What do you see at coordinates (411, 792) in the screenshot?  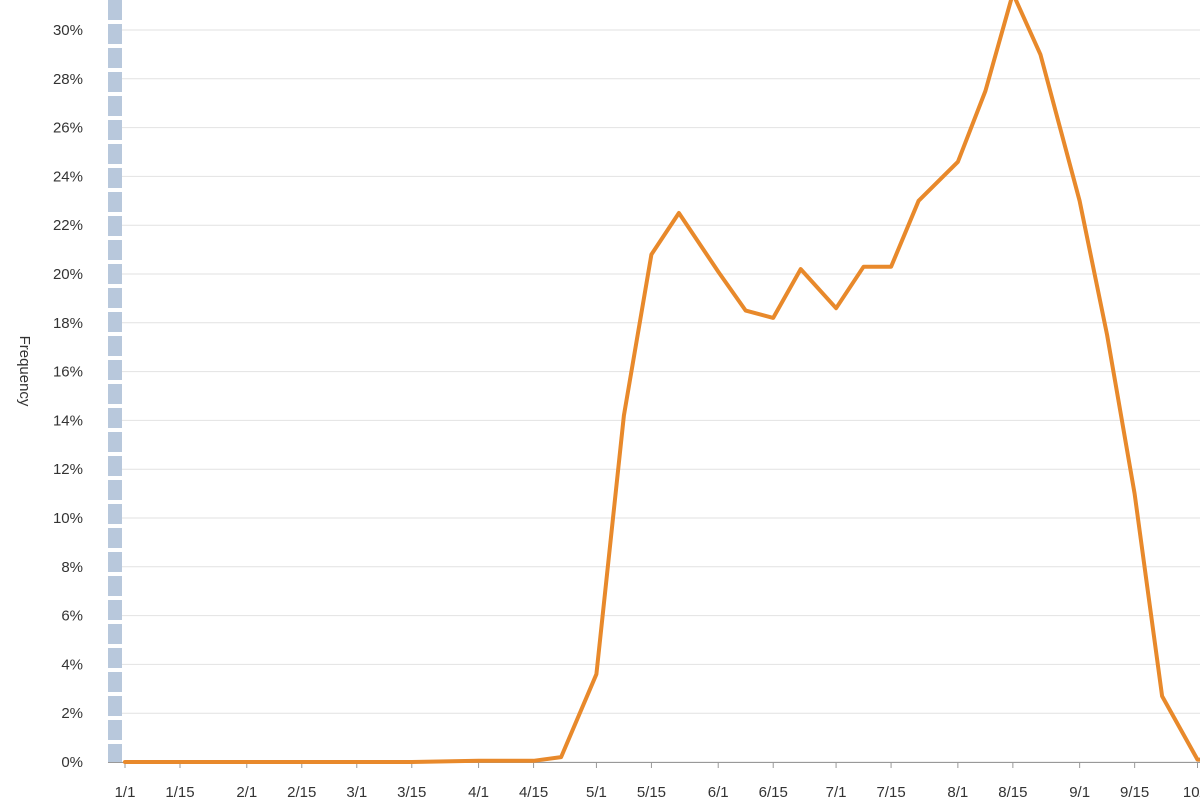 I see `x-tick-label: 3/15` at bounding box center [411, 792].